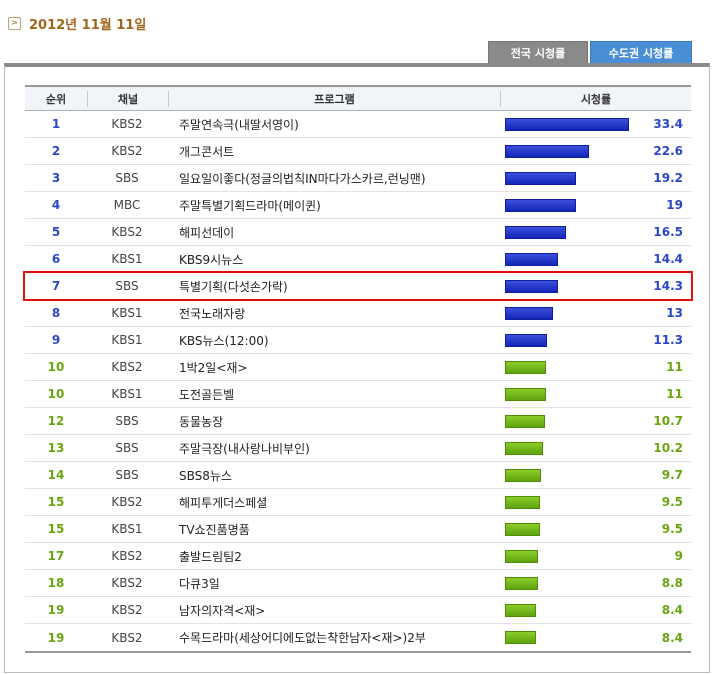 The image size is (714, 674). Describe the element at coordinates (595, 529) in the screenshot. I see `rating-cell: 9.5` at that location.